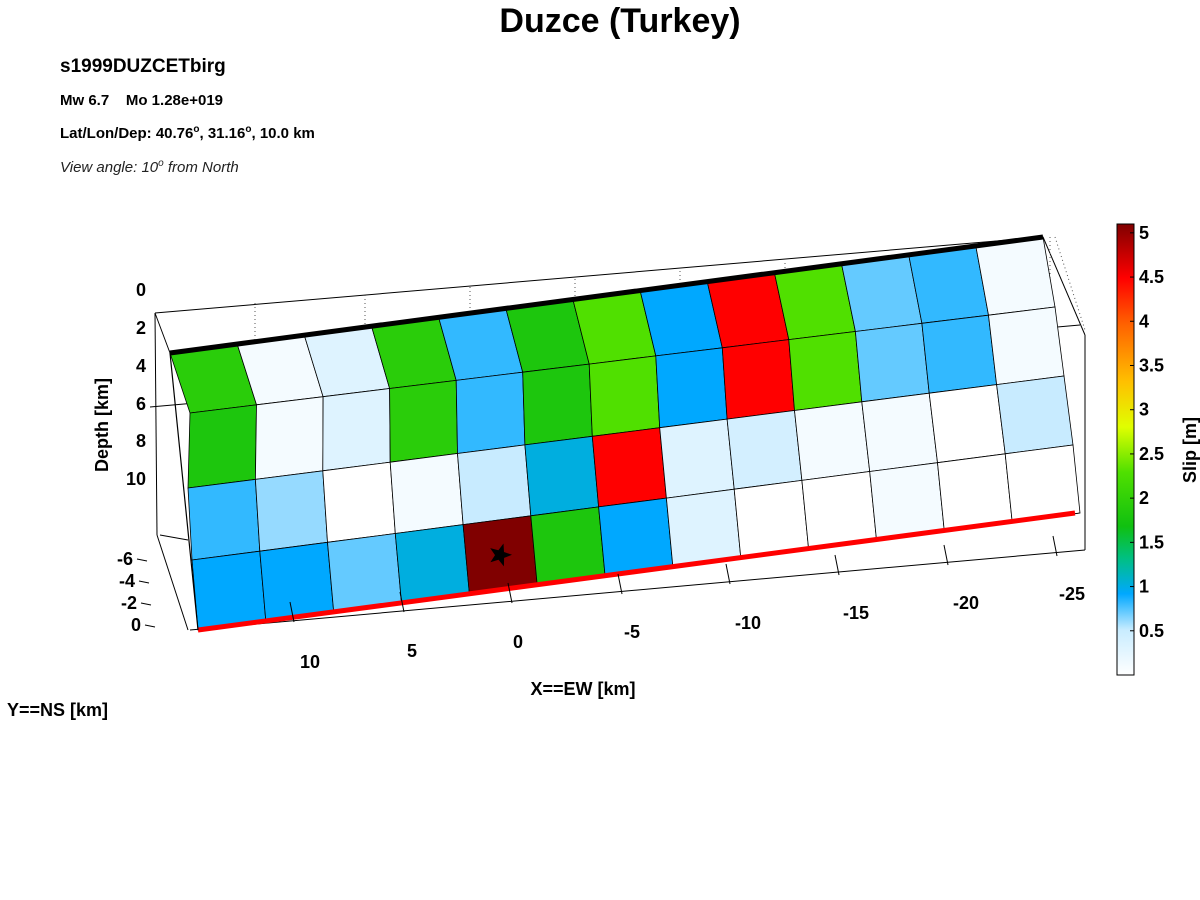  I want to click on x-tick-label: -15, so click(856, 613).